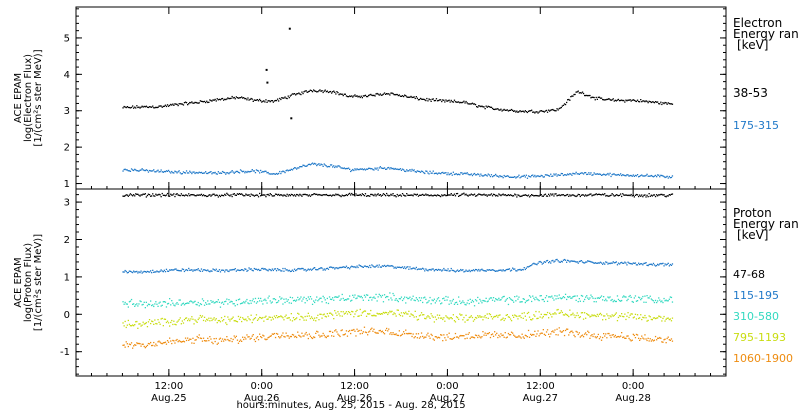 Image resolution: width=800 pixels, height=410 pixels. I want to click on x-tick-date: Aug.26, so click(261, 398).